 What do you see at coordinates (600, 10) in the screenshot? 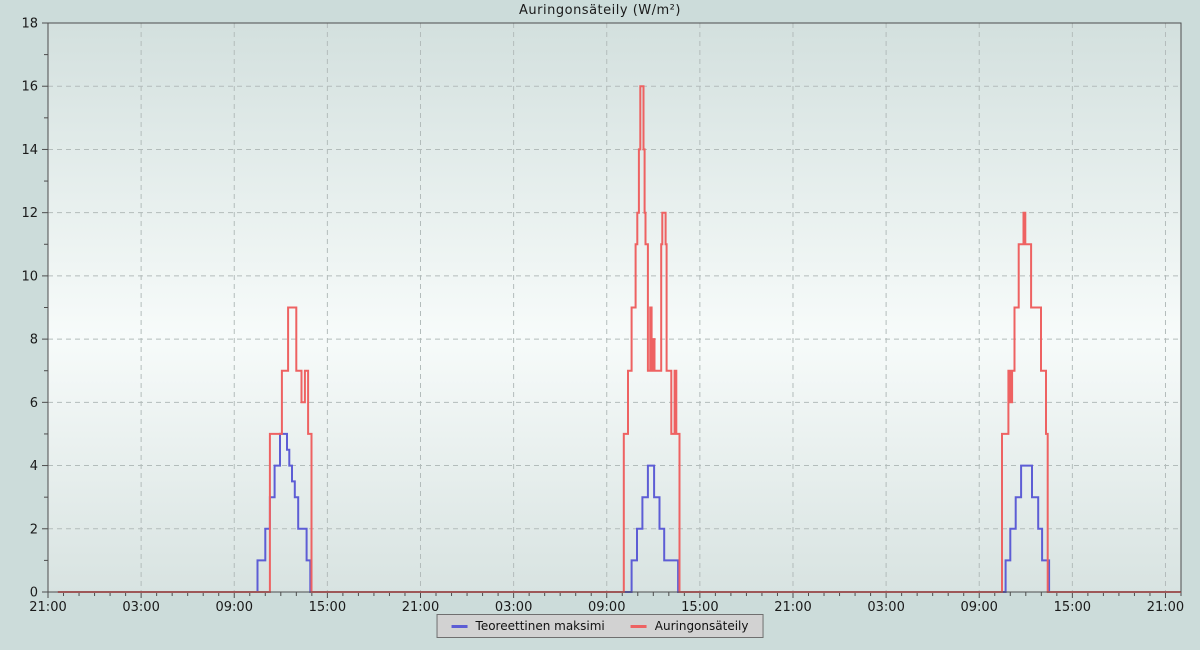
I see `chart-title: Auringonsäteily (W/m²)` at bounding box center [600, 10].